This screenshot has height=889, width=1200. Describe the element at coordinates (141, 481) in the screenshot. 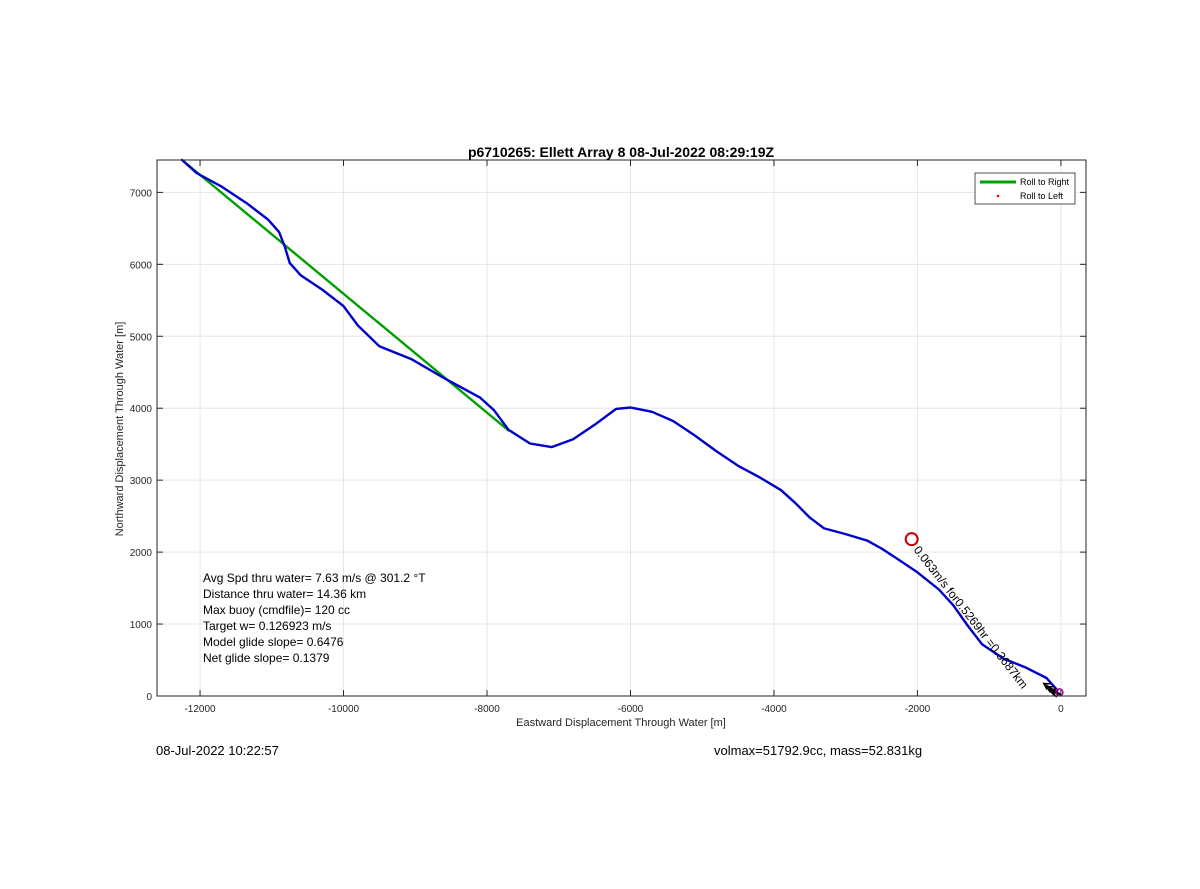

I see `y-tick-label: 3000` at that location.